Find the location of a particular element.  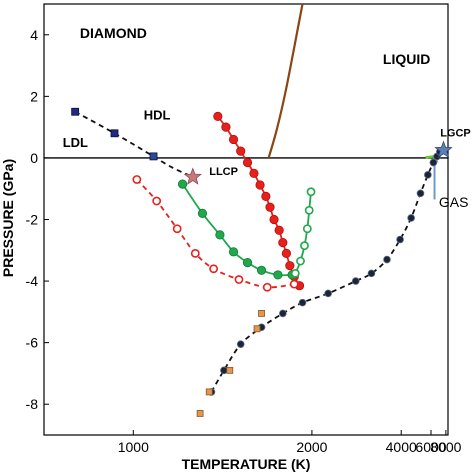

x-tick-label: 6000 is located at coordinates (430, 447).